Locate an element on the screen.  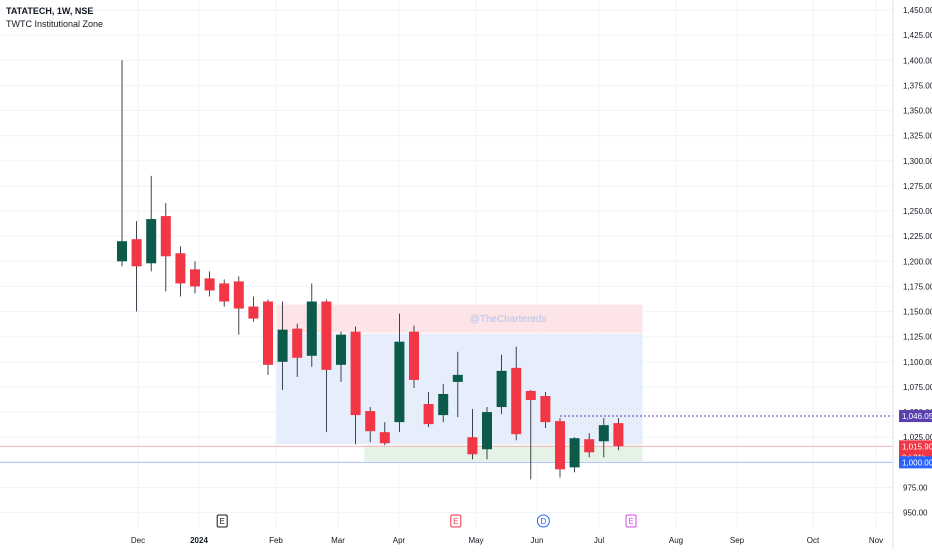
x-tick-label: Mar is located at coordinates (338, 540).